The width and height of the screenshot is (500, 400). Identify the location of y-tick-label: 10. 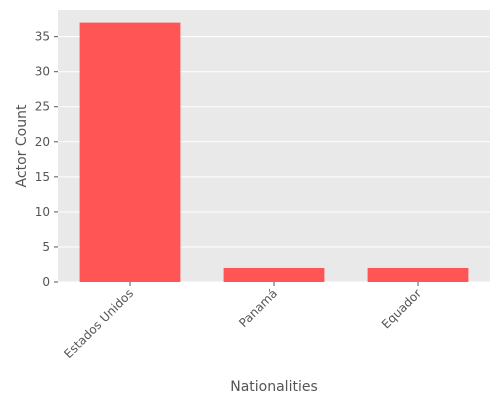
(42, 212).